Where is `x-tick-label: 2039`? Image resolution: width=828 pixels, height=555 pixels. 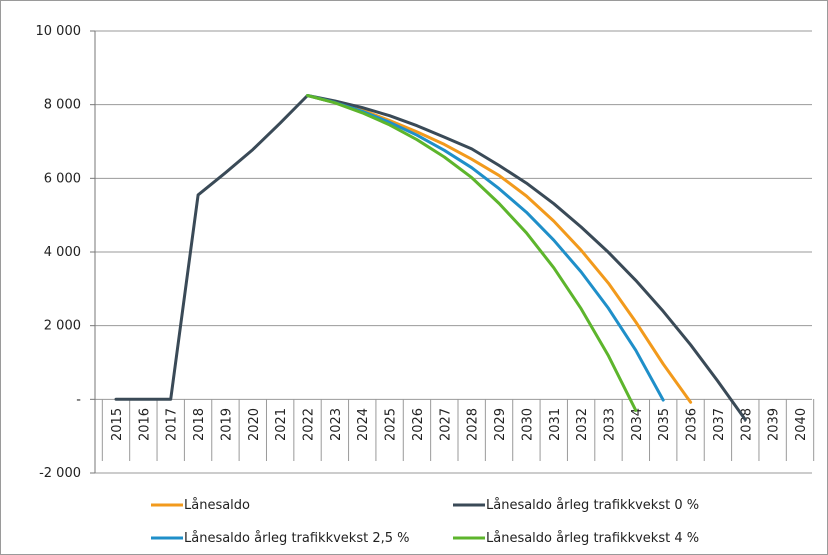
x-tick-label: 2039 is located at coordinates (774, 424).